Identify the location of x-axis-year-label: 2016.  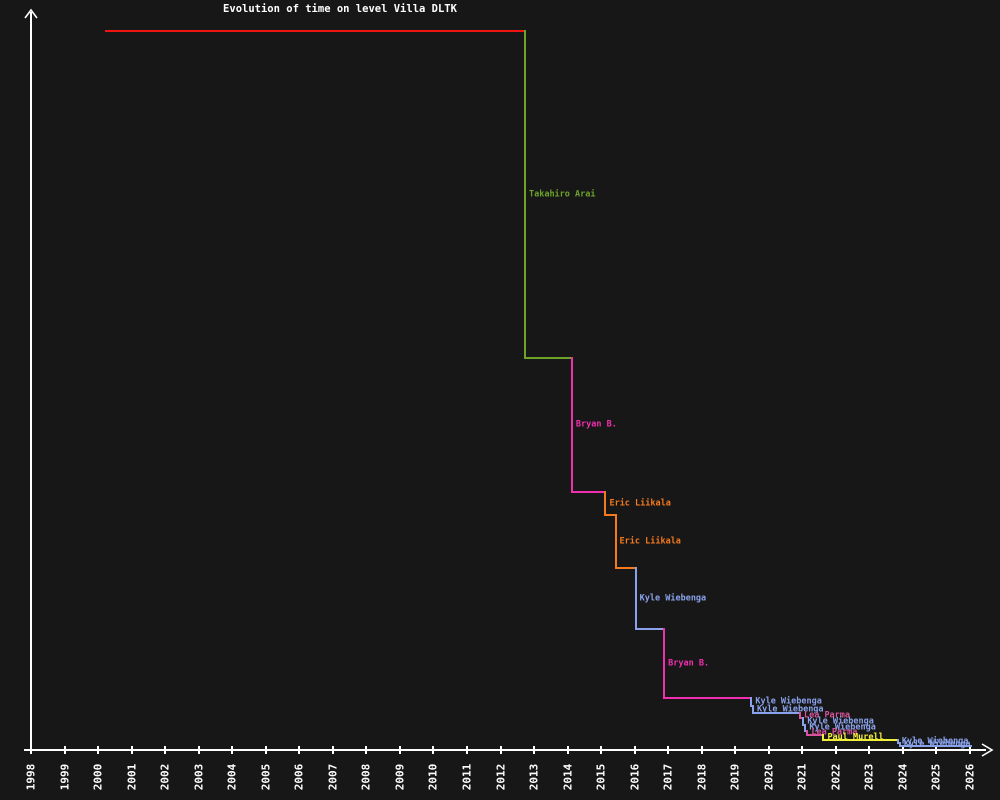
(635, 777).